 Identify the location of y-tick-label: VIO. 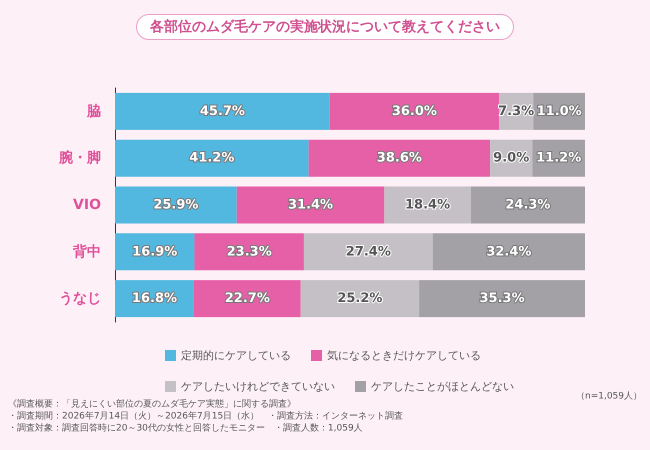
(87, 205).